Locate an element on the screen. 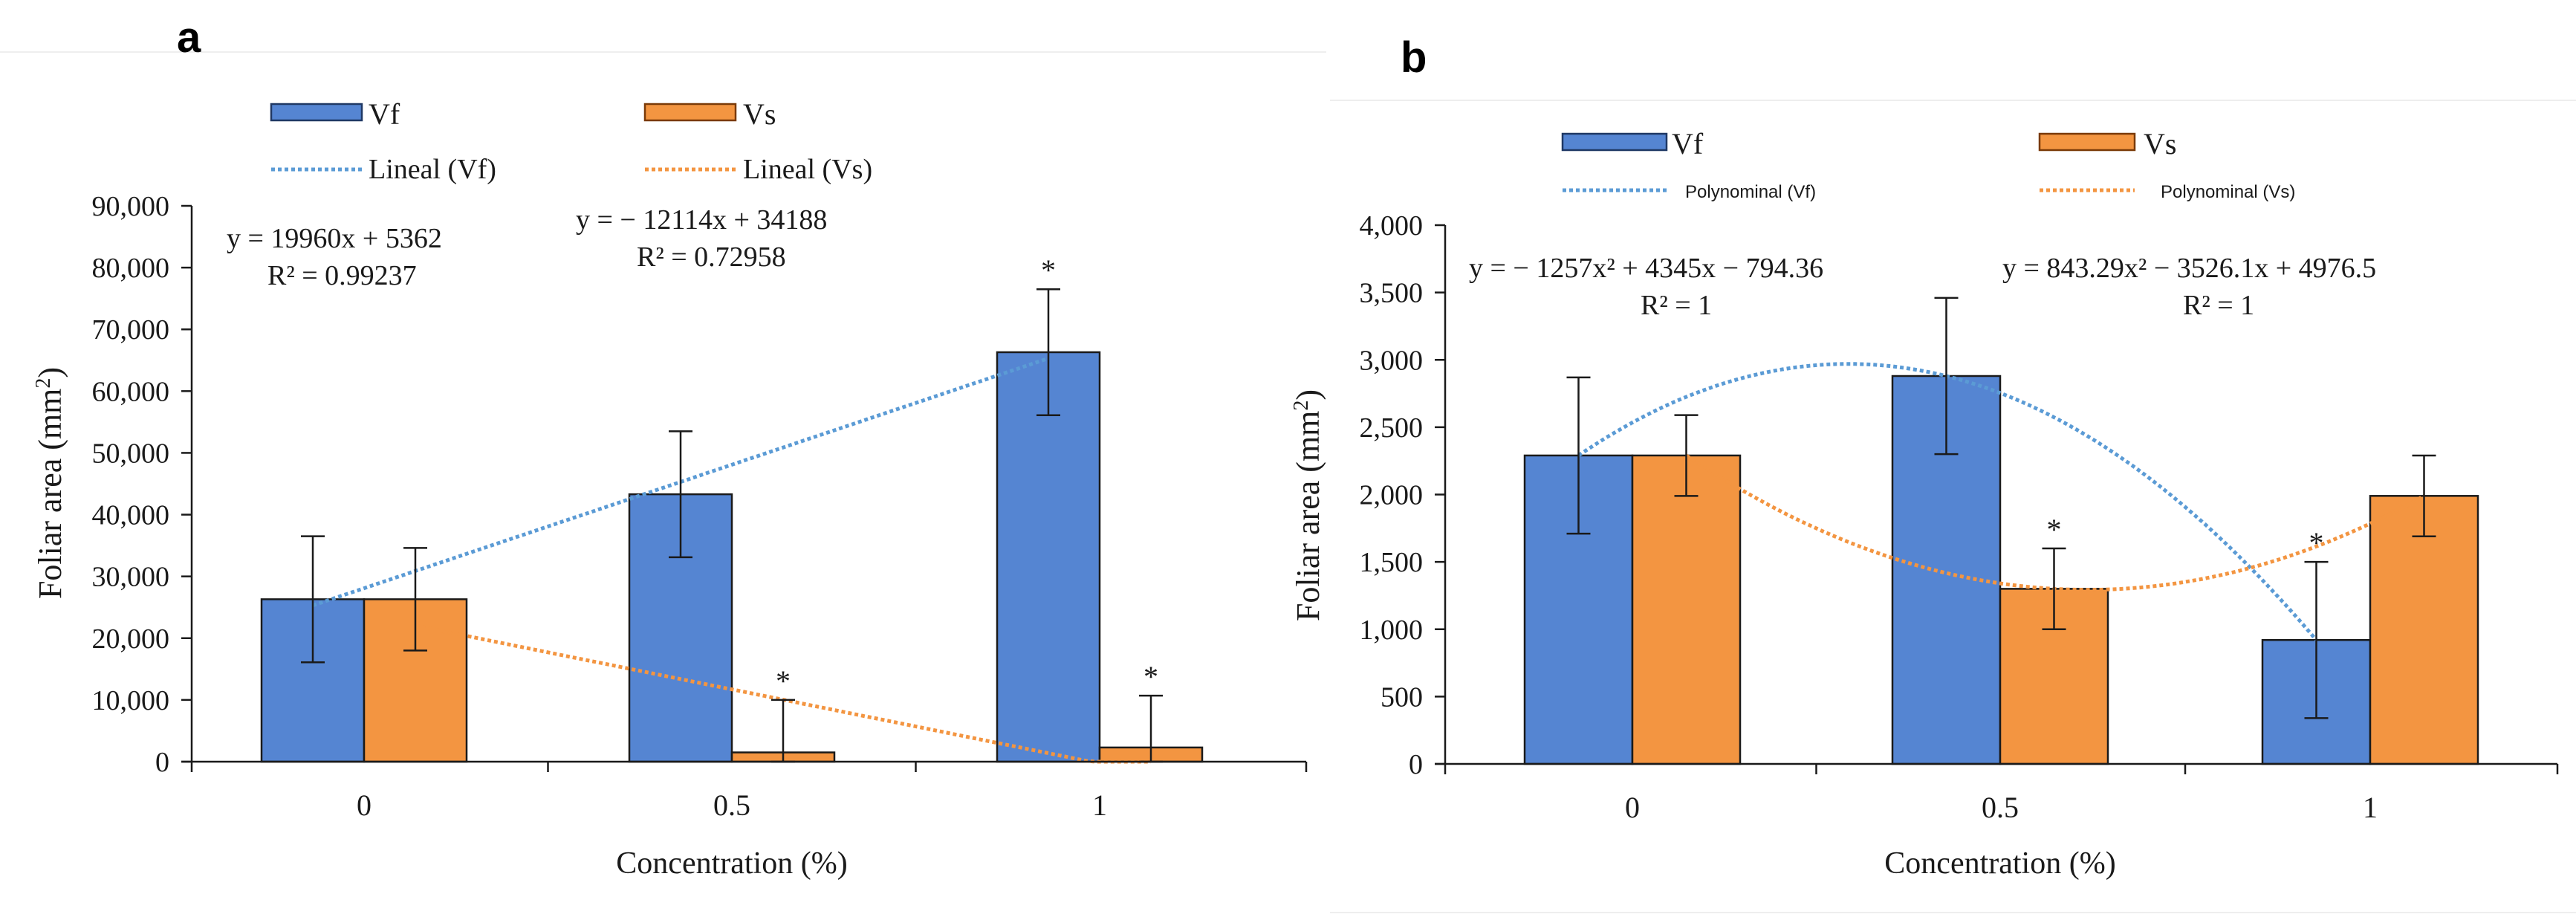 The width and height of the screenshot is (2576, 917). legend-a: Vf Vs Lineal (Vf) Lineal (Vs) is located at coordinates (571, 141).